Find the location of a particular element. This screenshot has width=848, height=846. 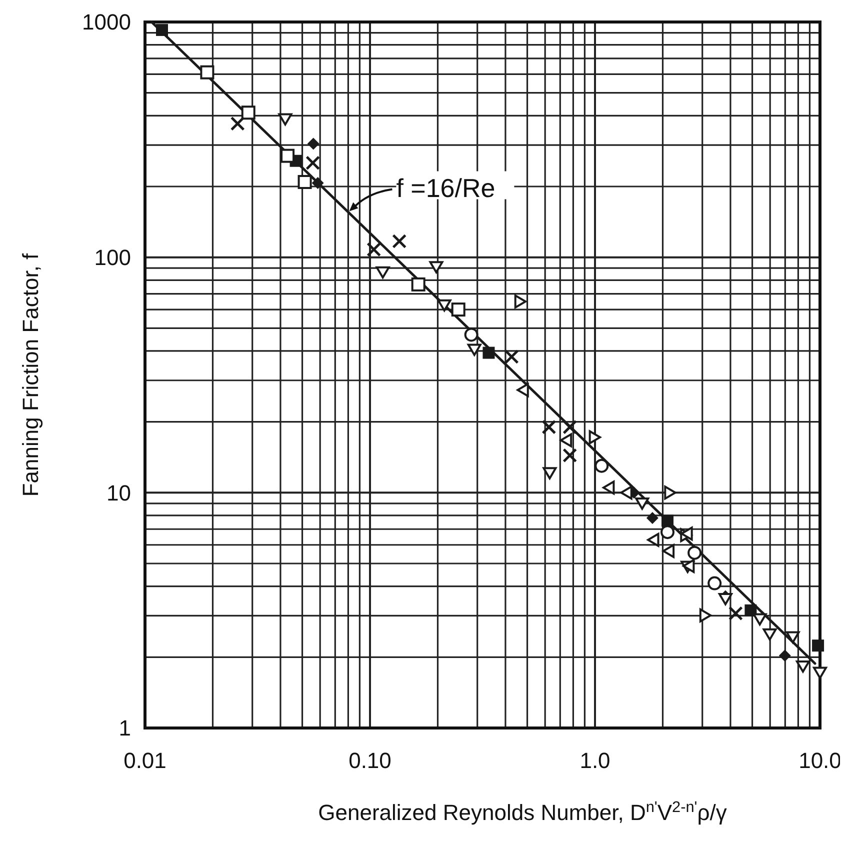

x-tick-label: 0.01 is located at coordinates (145, 760).